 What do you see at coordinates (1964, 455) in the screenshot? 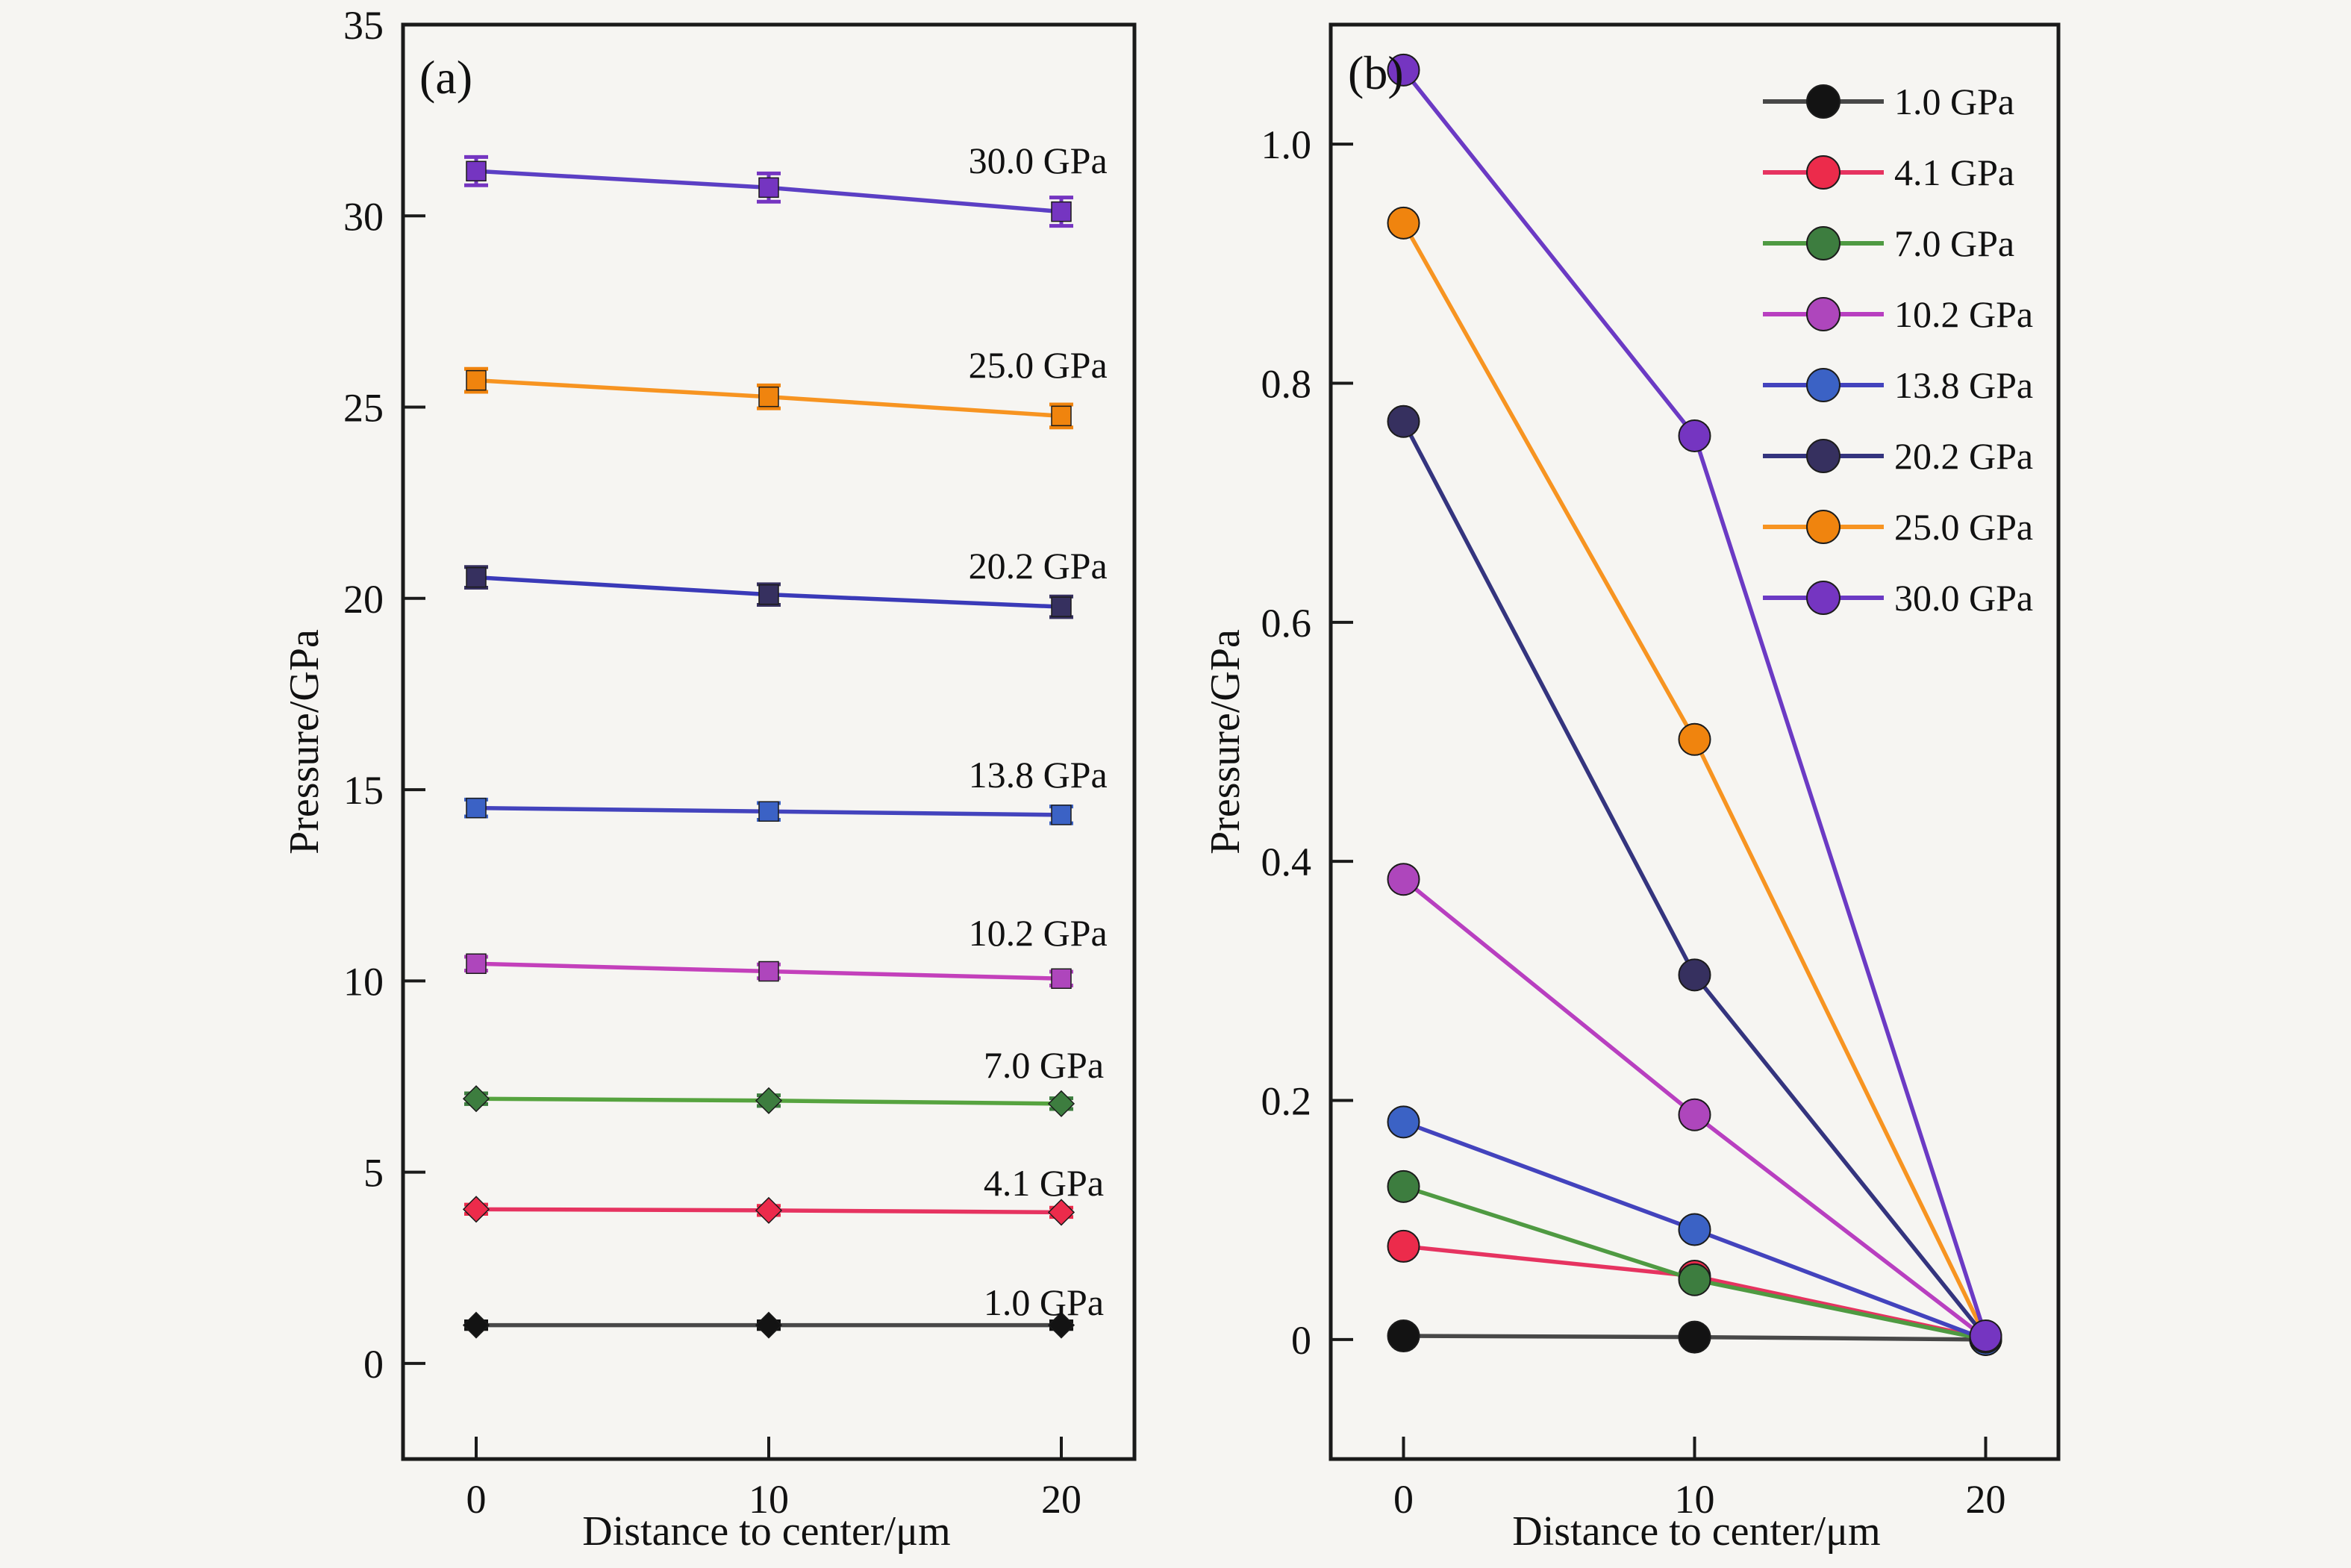
I see `legend-label: 20.2 GPa` at bounding box center [1964, 455].